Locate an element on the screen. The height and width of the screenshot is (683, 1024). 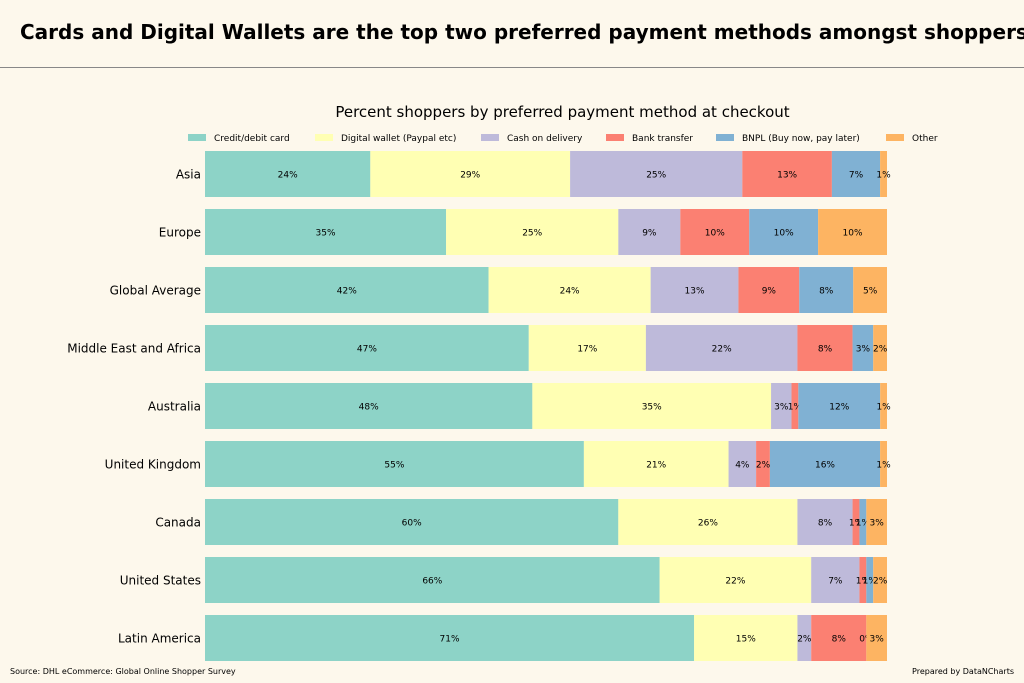
bar-asia-bnpl-buy-now-pay-later is located at coordinates (856, 174).